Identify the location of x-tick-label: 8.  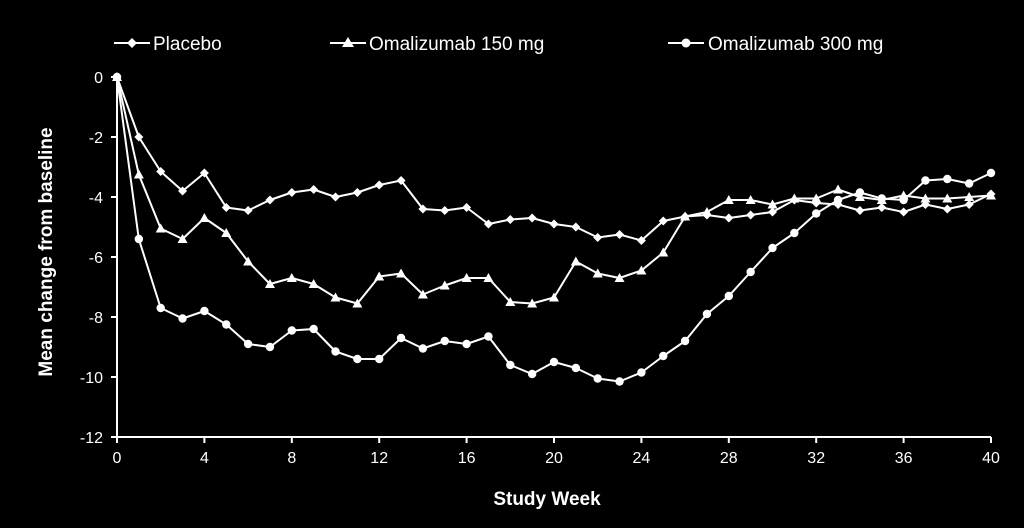
(291, 458).